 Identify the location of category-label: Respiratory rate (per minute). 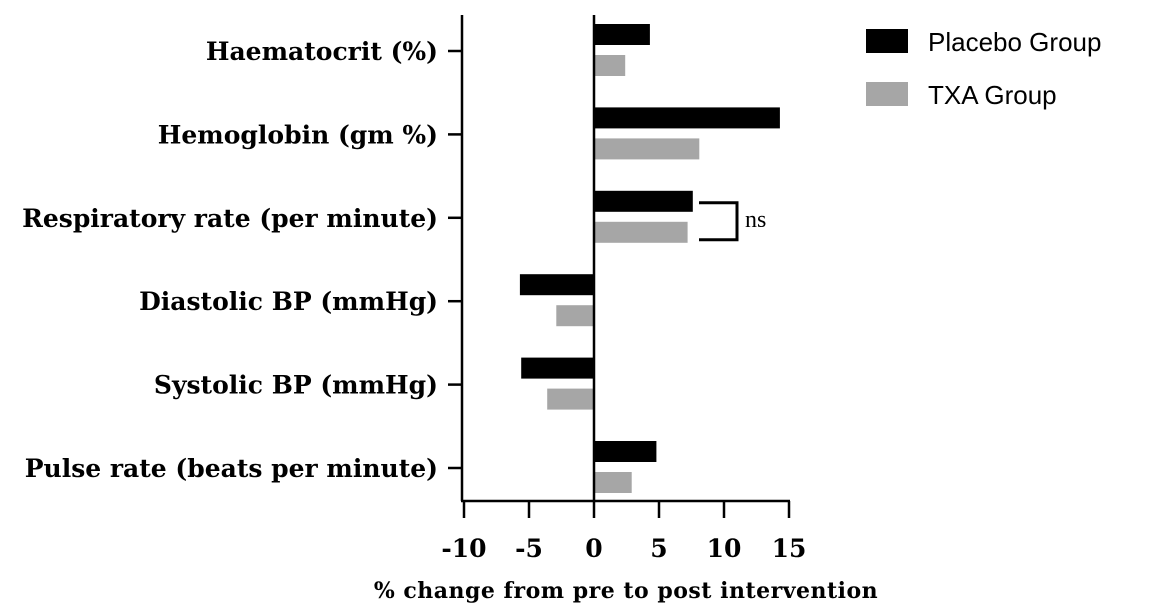
(230, 218).